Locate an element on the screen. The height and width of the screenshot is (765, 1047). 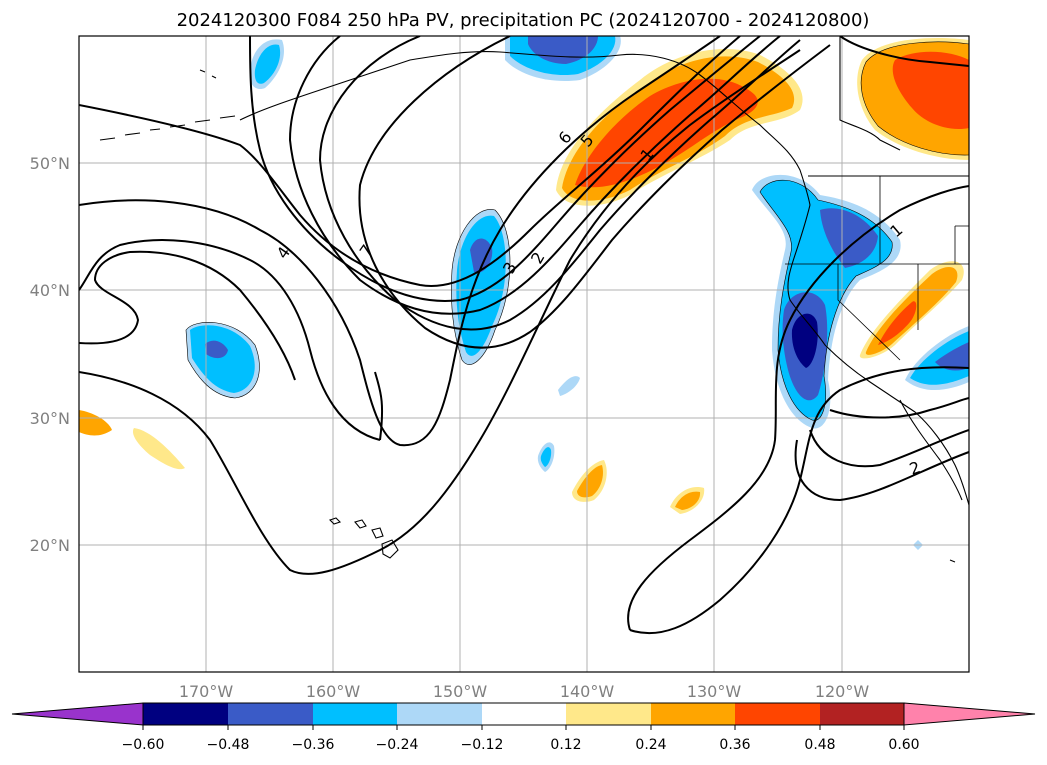
colorbar-label: 0.24 is located at coordinates (650, 745).